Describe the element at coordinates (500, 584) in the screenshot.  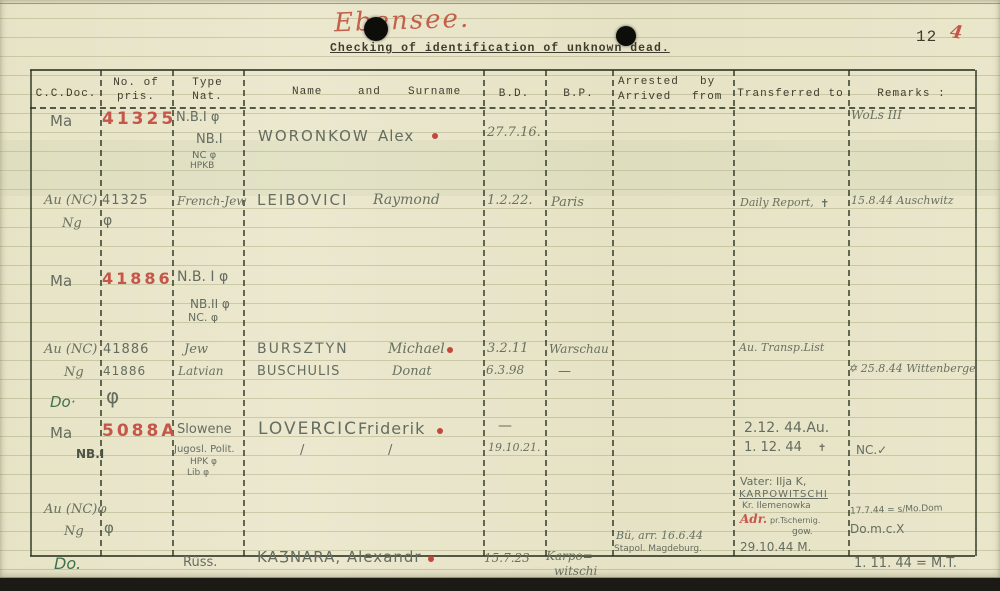
I see `background-below-card` at that location.